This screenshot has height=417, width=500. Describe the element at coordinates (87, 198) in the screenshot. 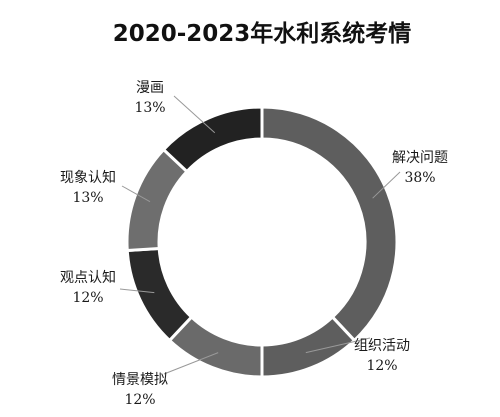

I see `slice-value-label-5: 13%` at that location.